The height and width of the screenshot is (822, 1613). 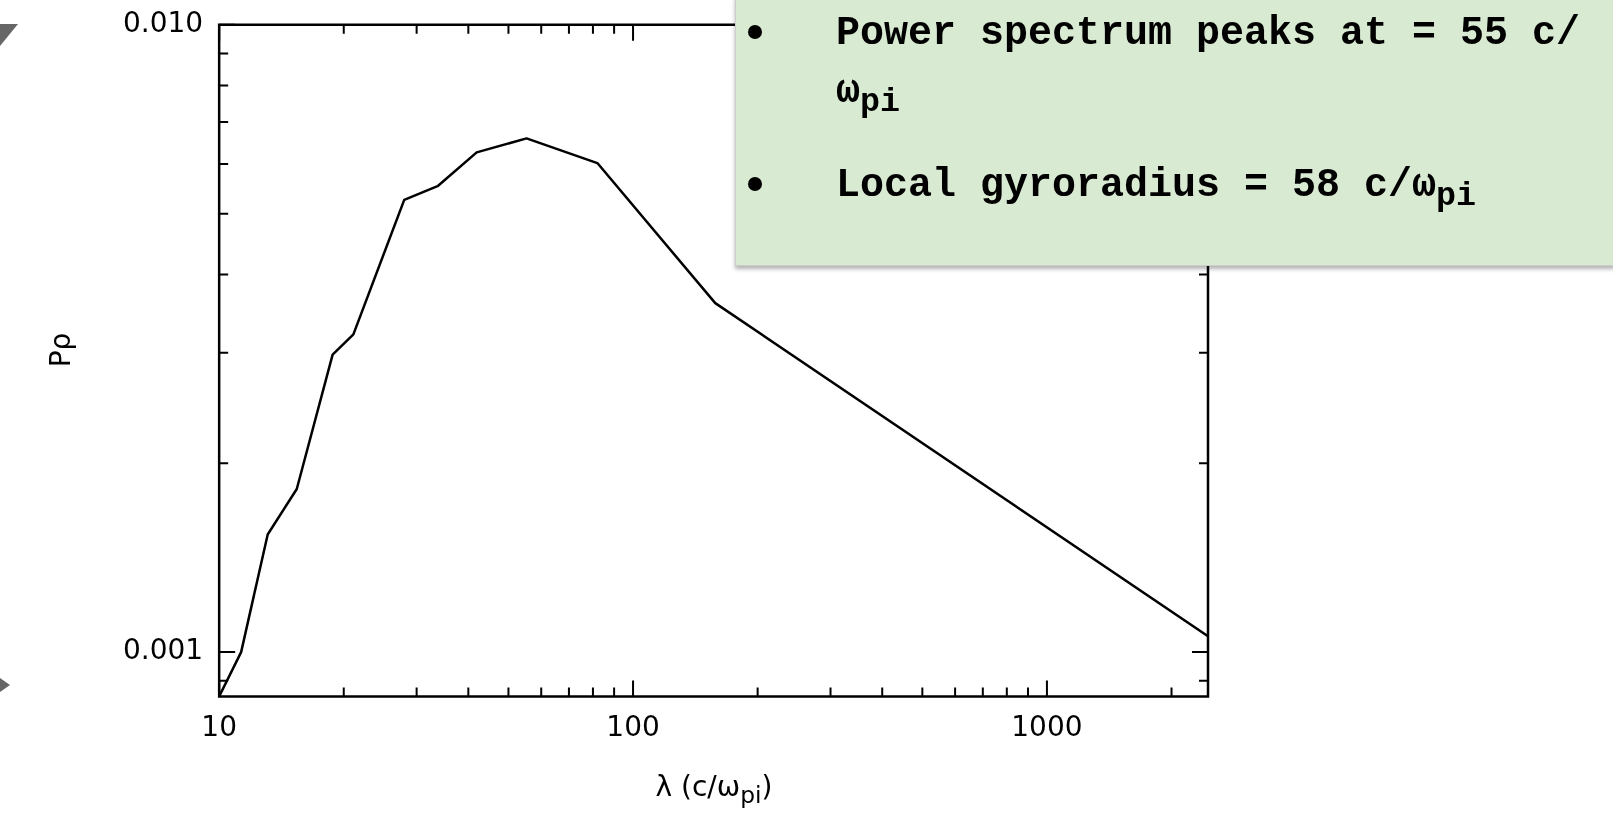 What do you see at coordinates (163, 23) in the screenshot?
I see `y-tick-label: 0.010` at bounding box center [163, 23].